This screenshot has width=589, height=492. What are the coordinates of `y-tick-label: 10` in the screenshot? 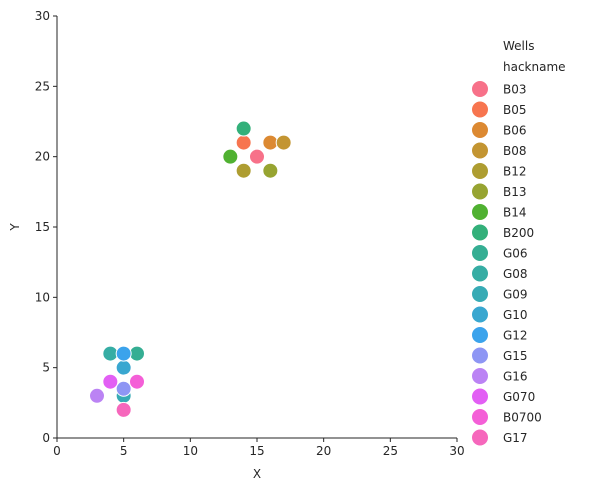 It's located at (42, 297).